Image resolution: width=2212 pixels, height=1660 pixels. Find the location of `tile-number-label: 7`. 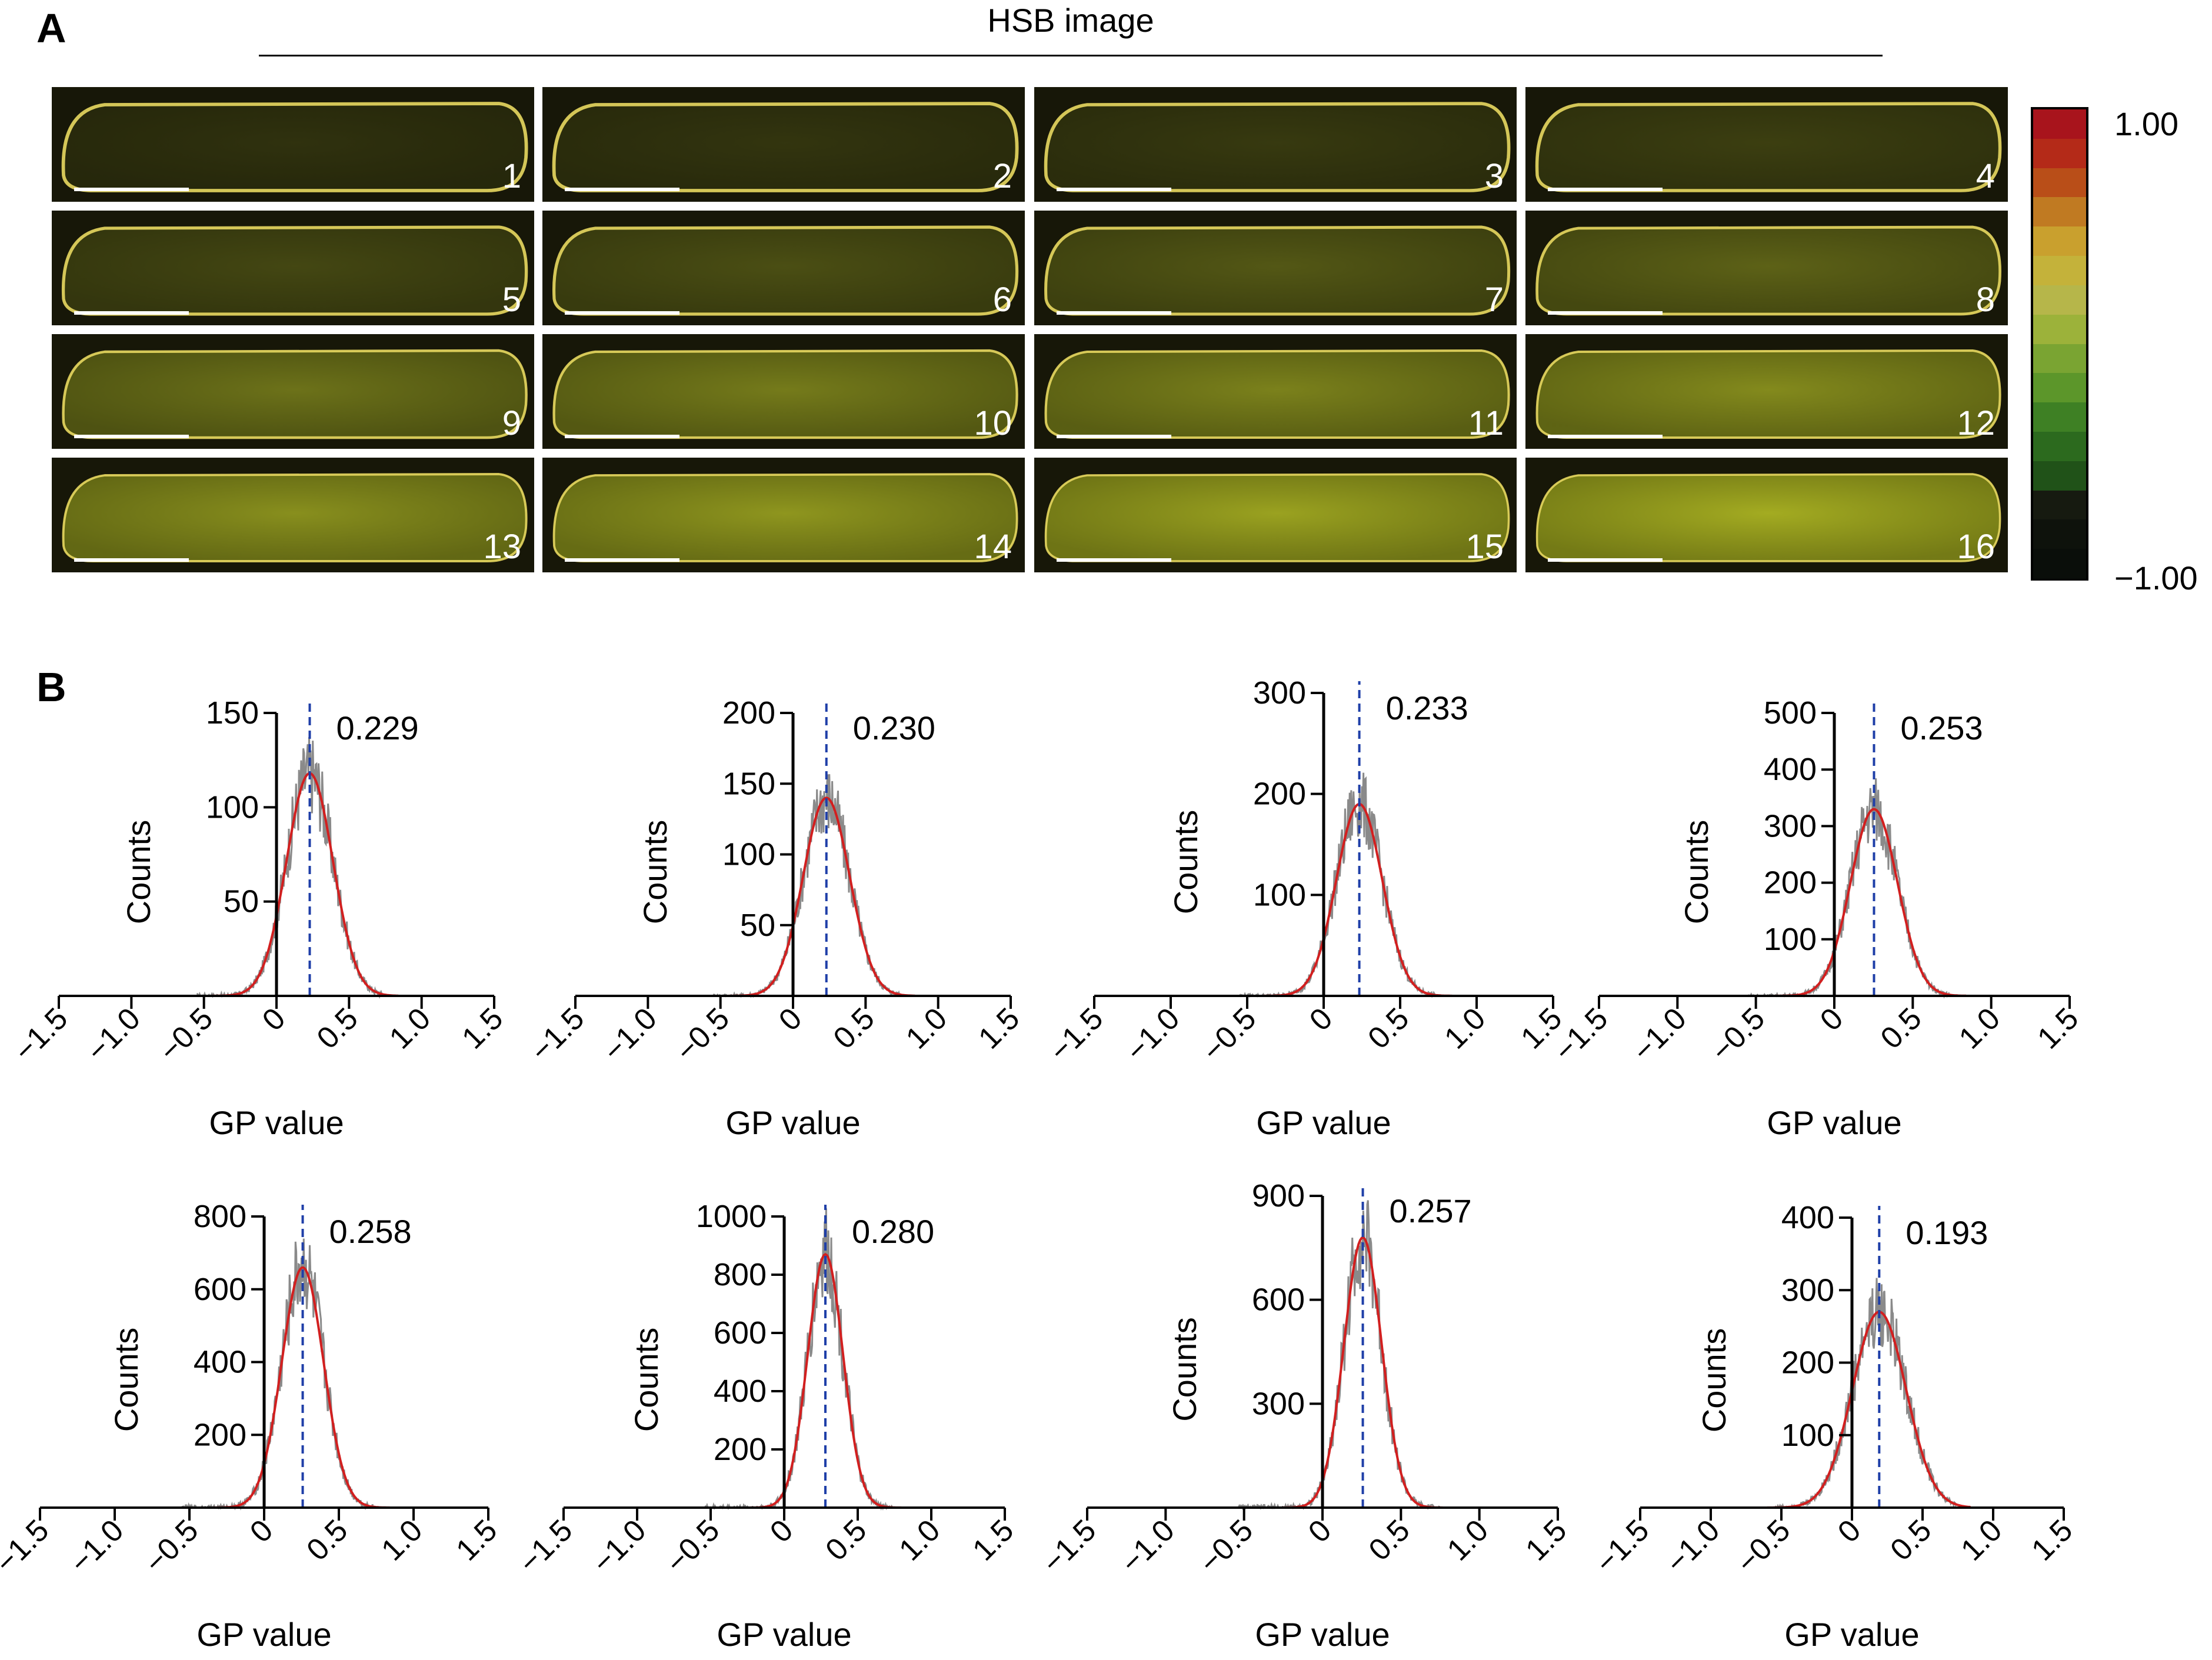

tile-number-label: 7 is located at coordinates (1494, 300).